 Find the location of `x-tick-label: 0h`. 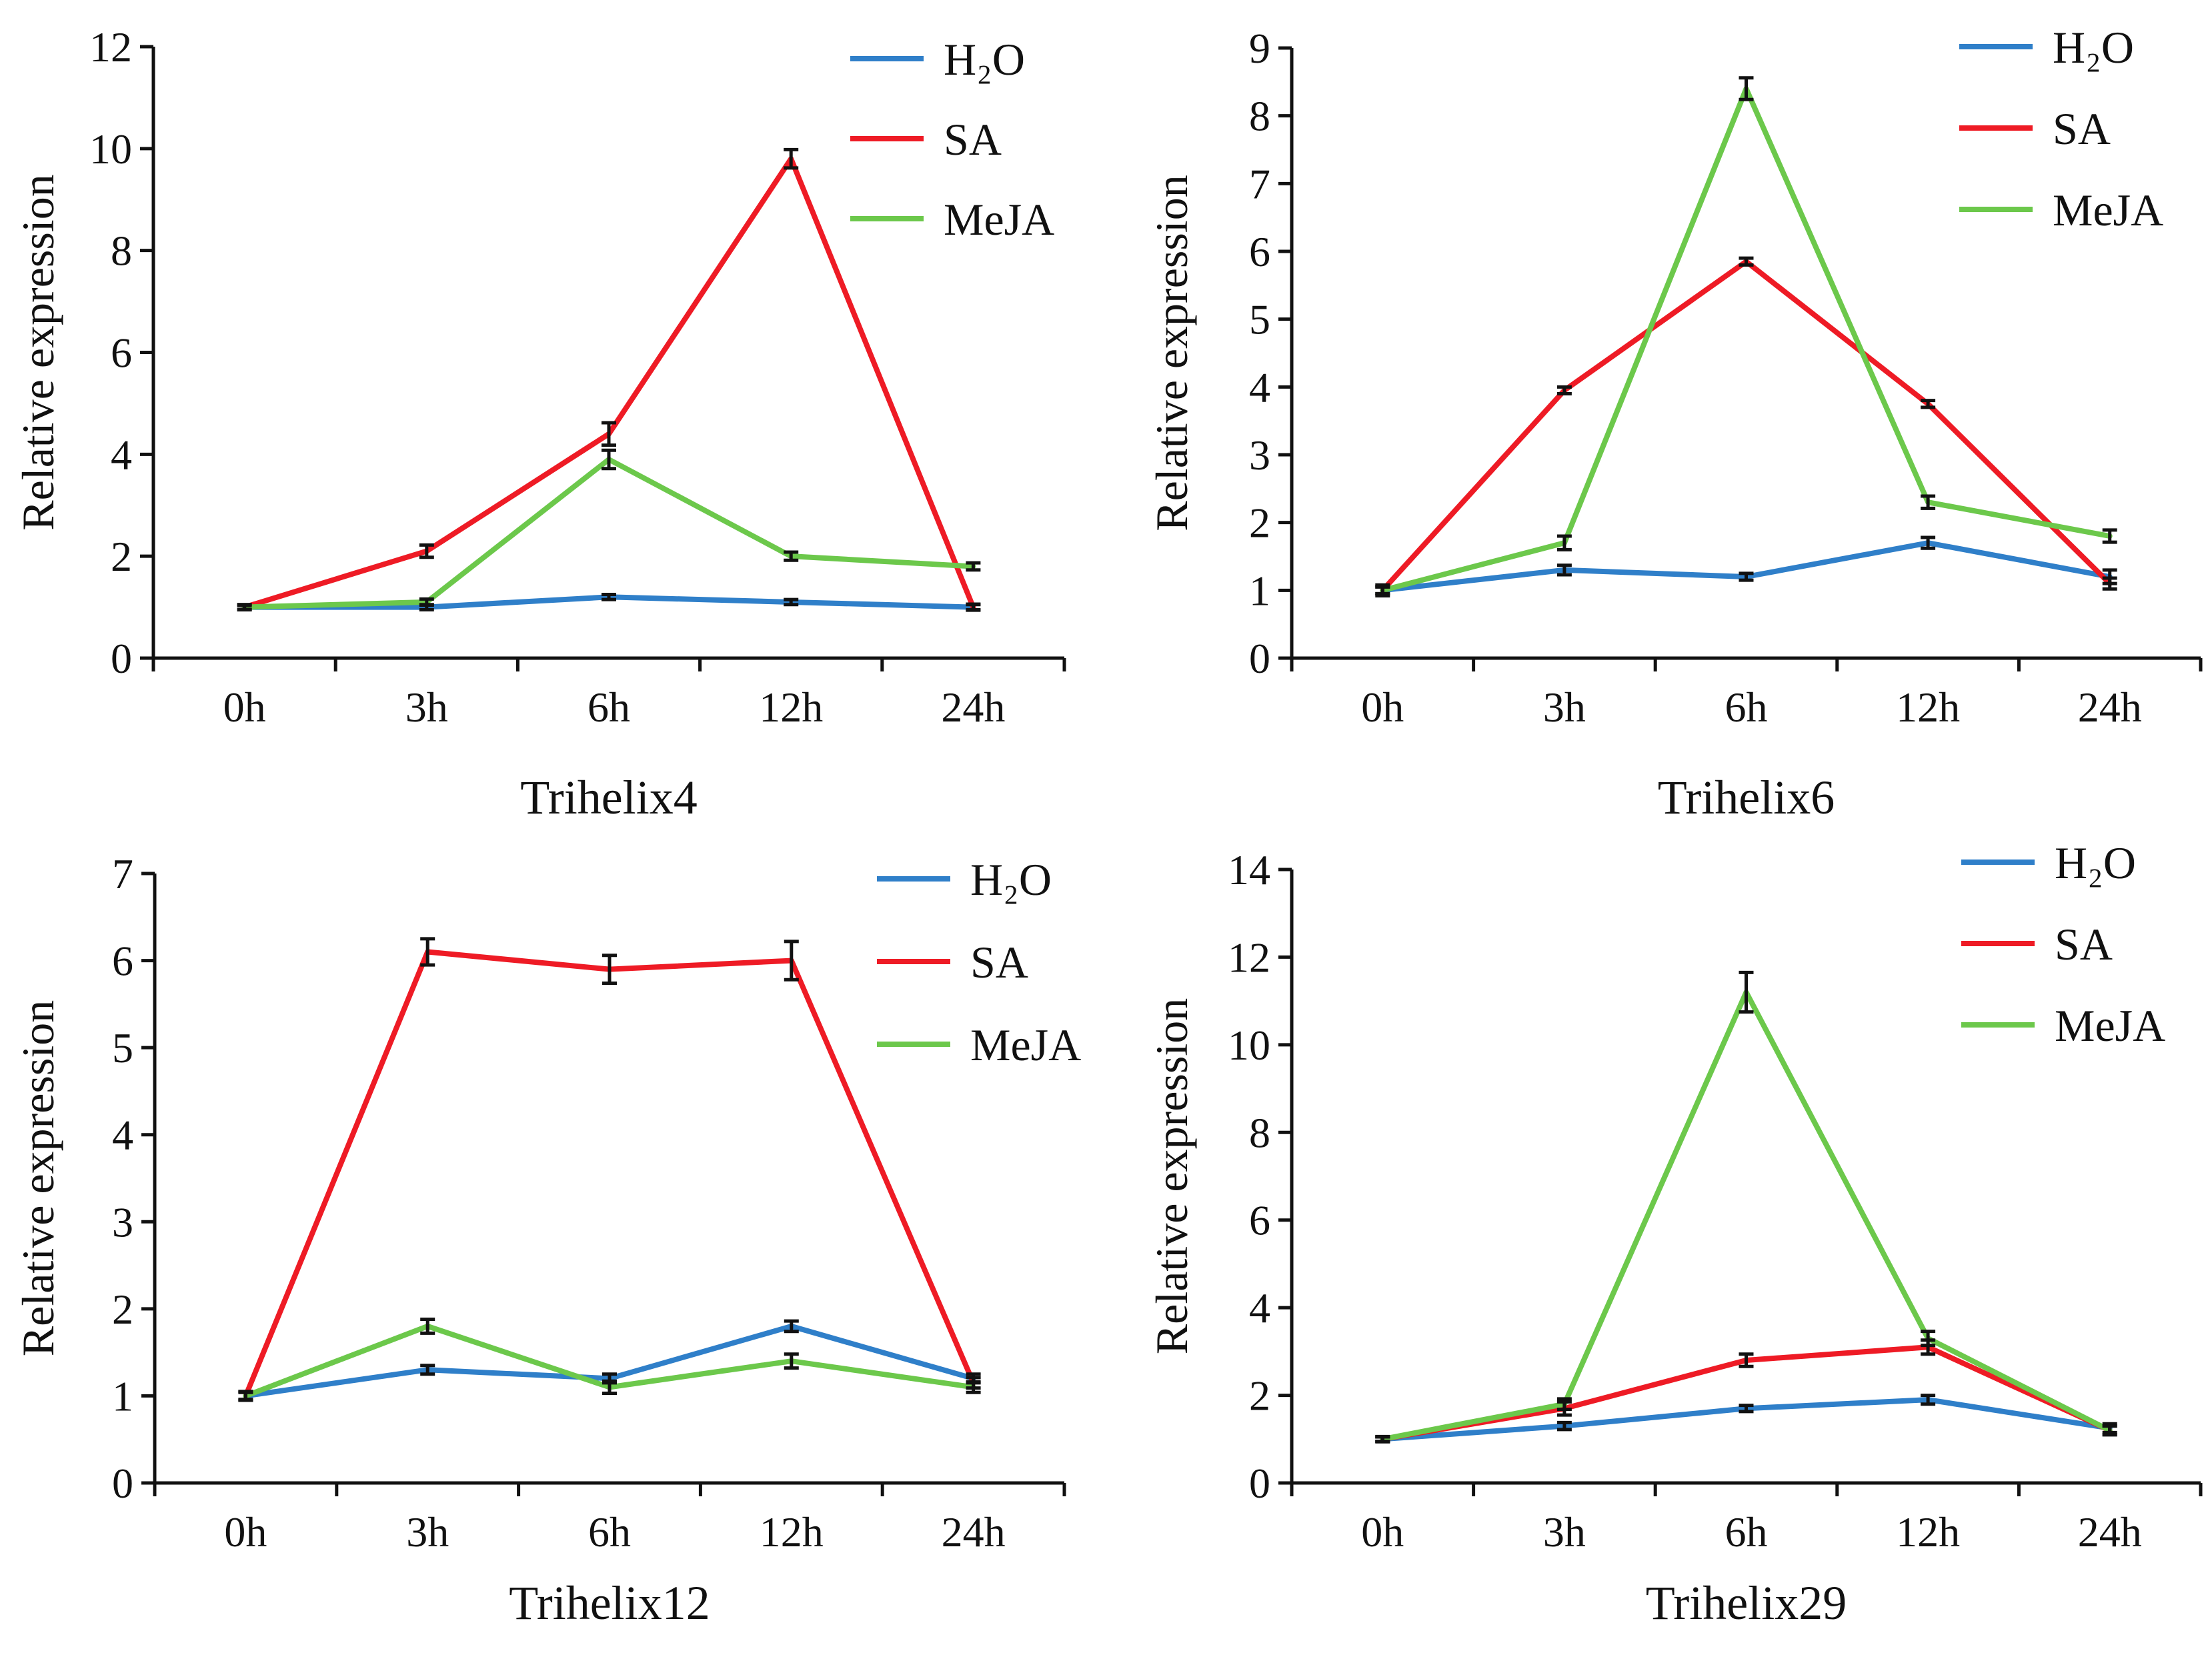

x-tick-label: 0h is located at coordinates (1382, 1532).